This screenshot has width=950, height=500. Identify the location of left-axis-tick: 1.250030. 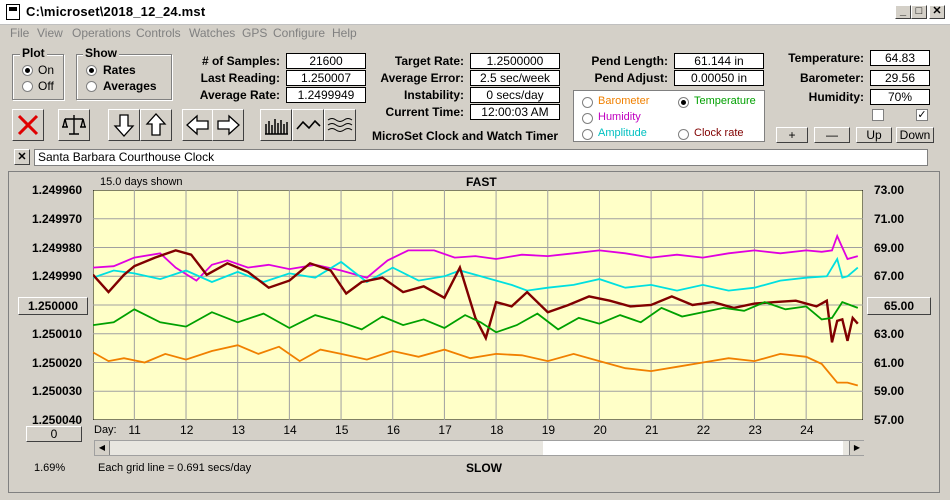
(57, 391).